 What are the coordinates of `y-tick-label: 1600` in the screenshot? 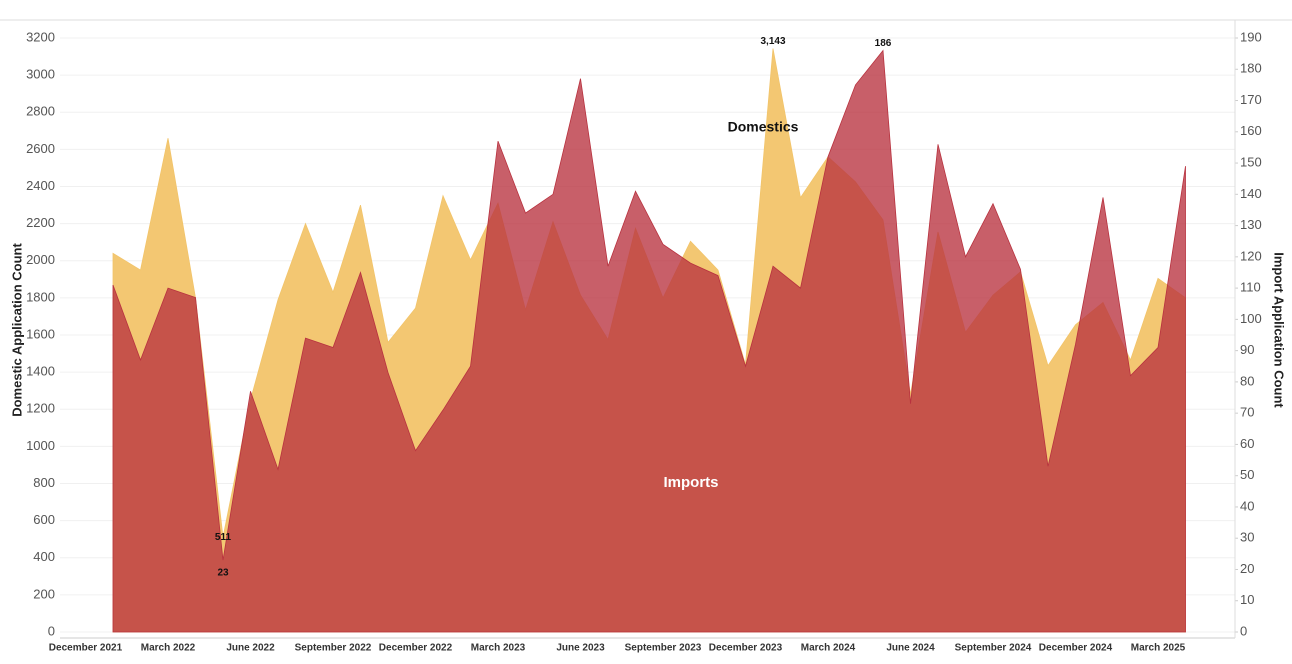 It's located at (40, 333).